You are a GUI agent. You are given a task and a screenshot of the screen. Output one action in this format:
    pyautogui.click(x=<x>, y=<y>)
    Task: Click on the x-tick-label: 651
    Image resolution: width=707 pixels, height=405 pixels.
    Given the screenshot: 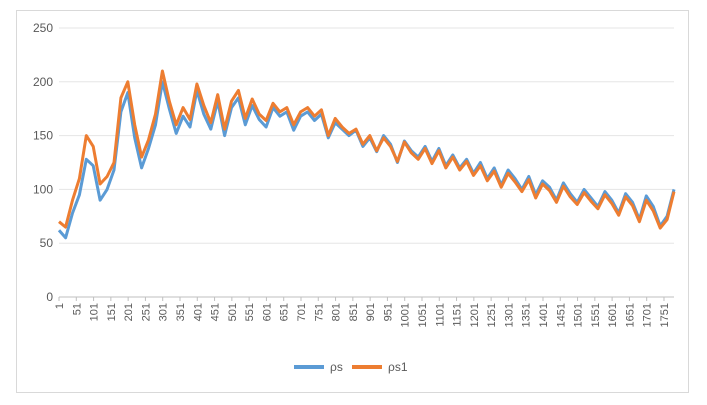 What is the action you would take?
    pyautogui.click(x=285, y=312)
    